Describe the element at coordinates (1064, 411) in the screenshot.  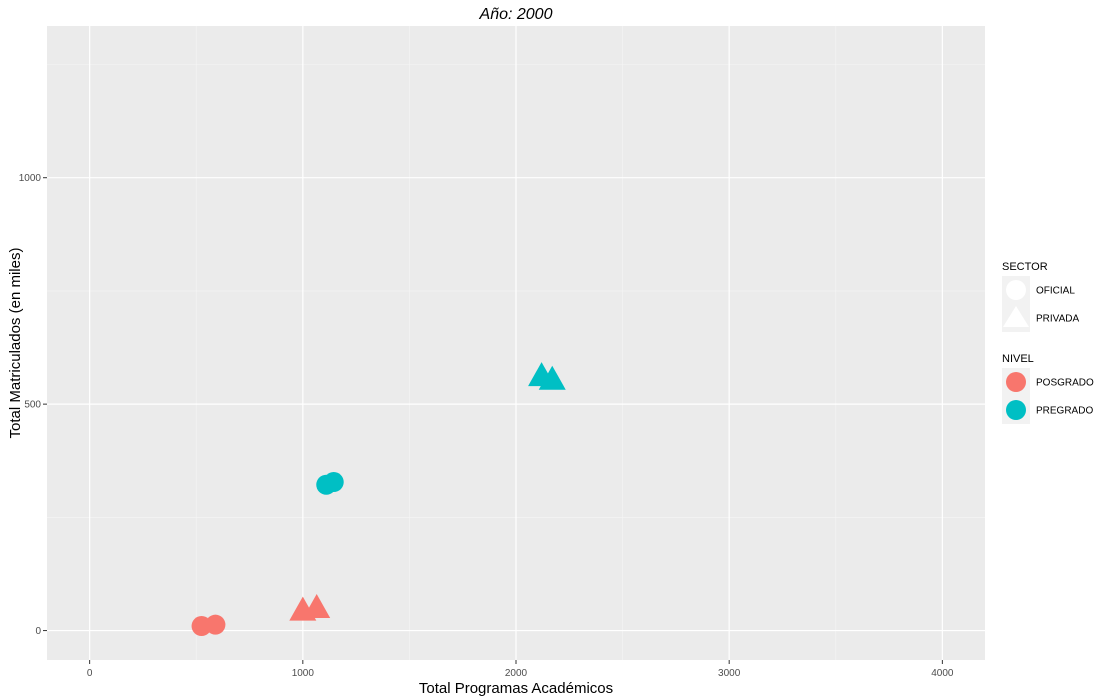
I see `legend-label: PREGRADO` at that location.